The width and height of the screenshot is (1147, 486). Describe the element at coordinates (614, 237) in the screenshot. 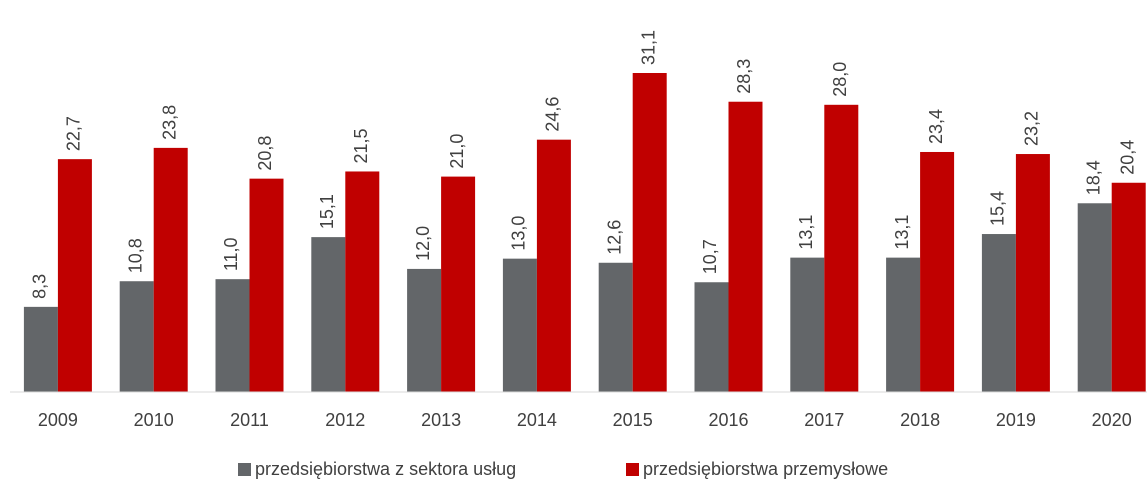

I see `data-label: 12,6` at that location.